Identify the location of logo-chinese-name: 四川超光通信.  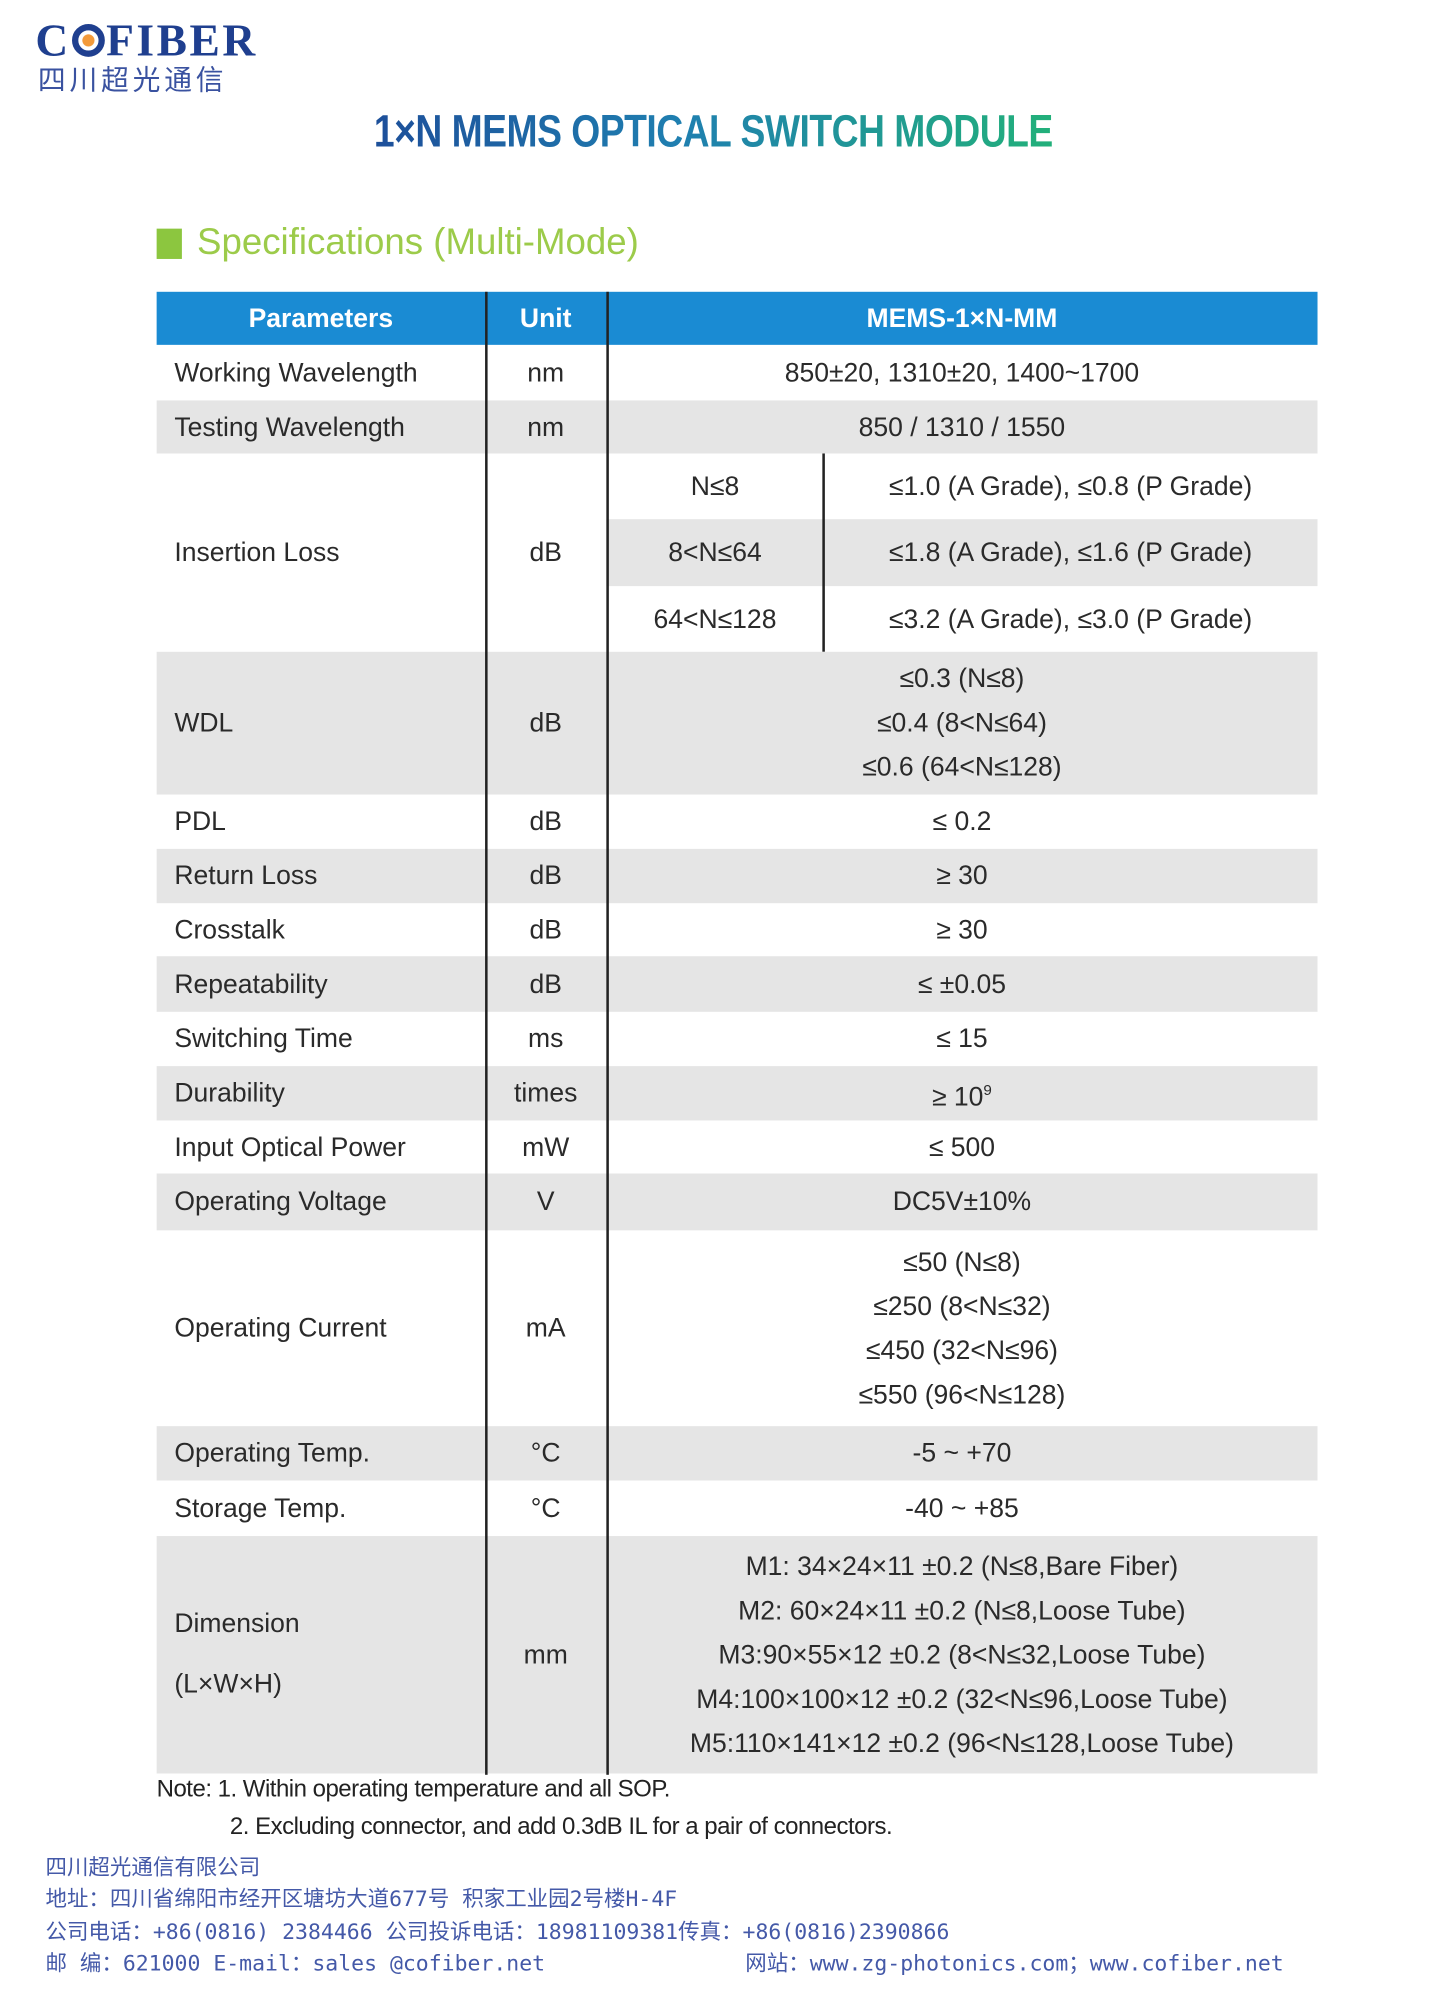
(132, 81).